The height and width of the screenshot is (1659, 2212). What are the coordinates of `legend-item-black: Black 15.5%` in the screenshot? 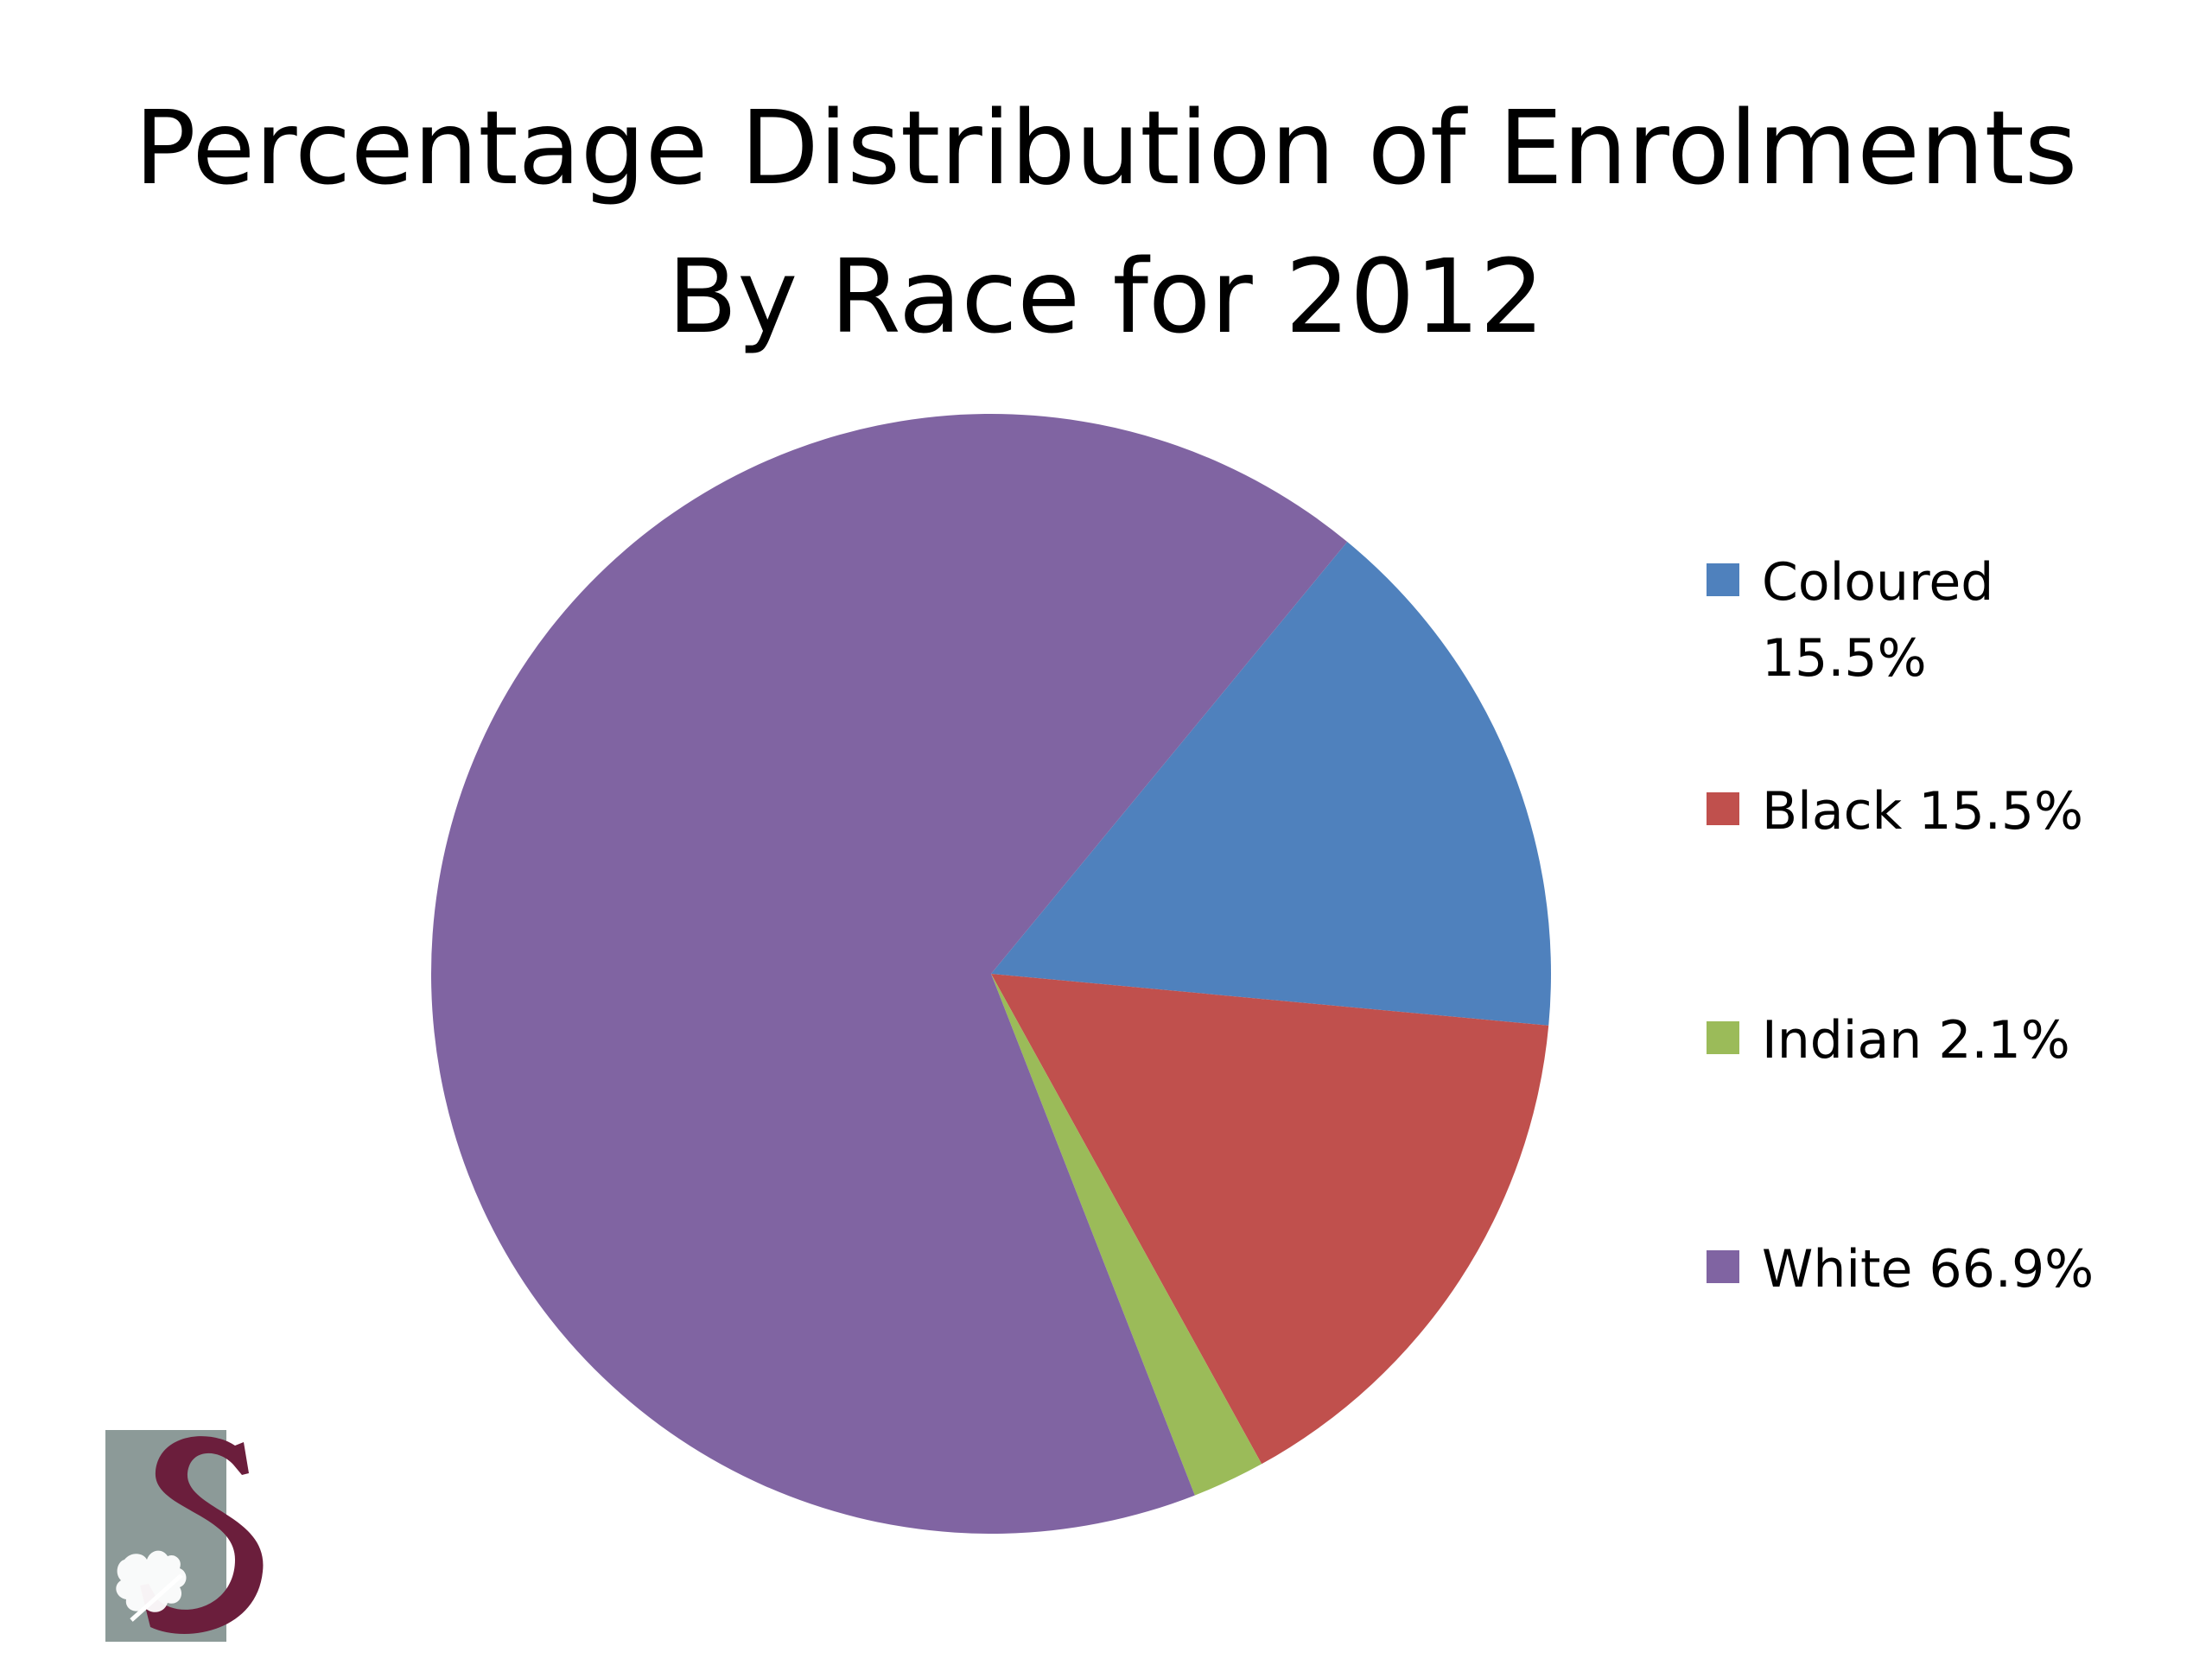 It's located at (1916, 811).